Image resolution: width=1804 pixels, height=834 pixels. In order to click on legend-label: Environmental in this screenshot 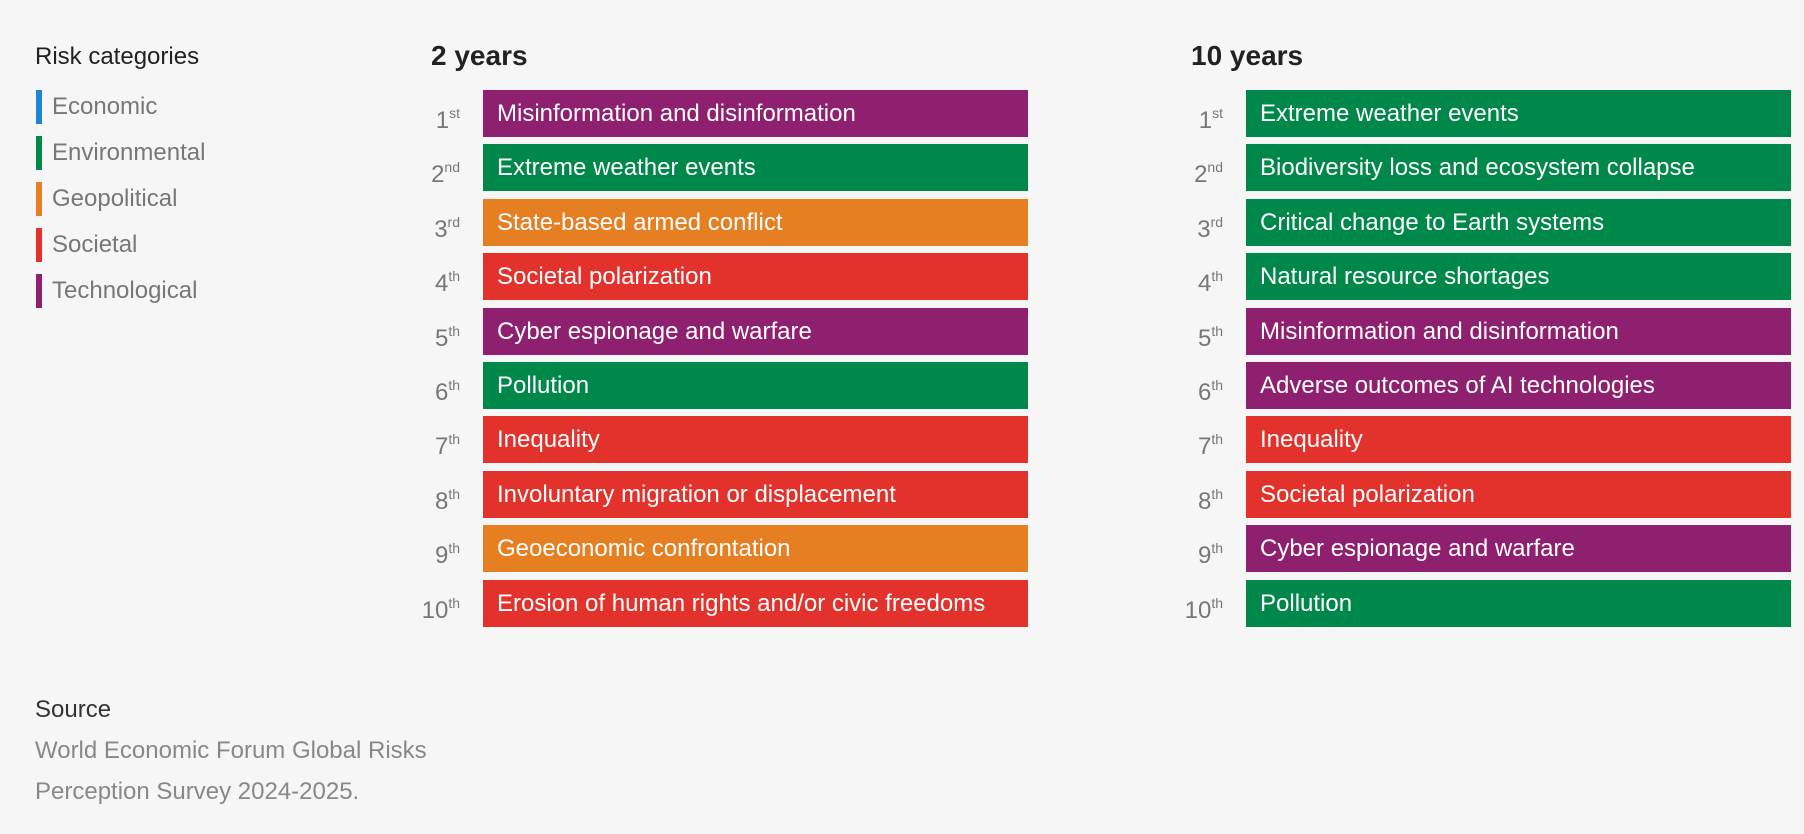, I will do `click(129, 152)`.